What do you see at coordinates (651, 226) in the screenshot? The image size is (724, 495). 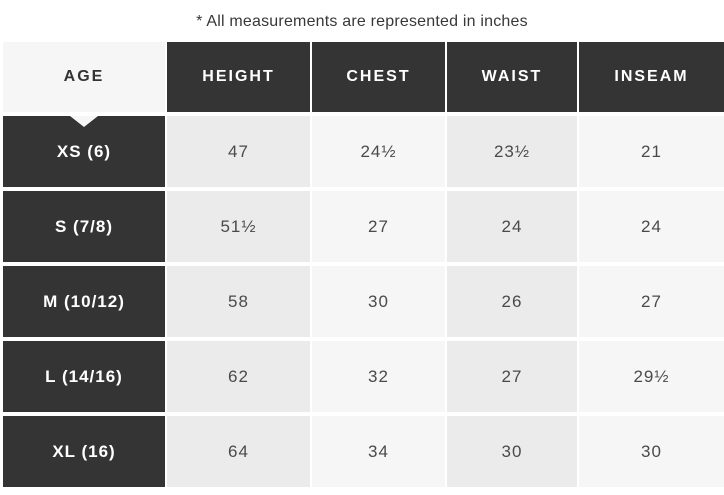 I see `cell-s-inseam: 24` at bounding box center [651, 226].